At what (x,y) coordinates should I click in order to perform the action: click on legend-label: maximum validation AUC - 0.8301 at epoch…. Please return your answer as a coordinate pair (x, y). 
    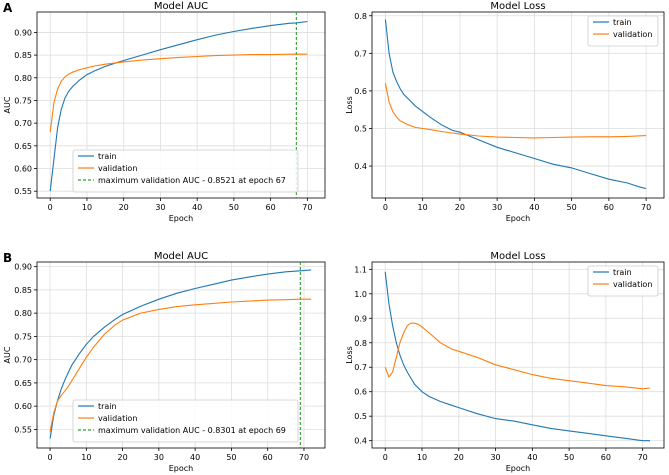
    Looking at the image, I should click on (192, 430).